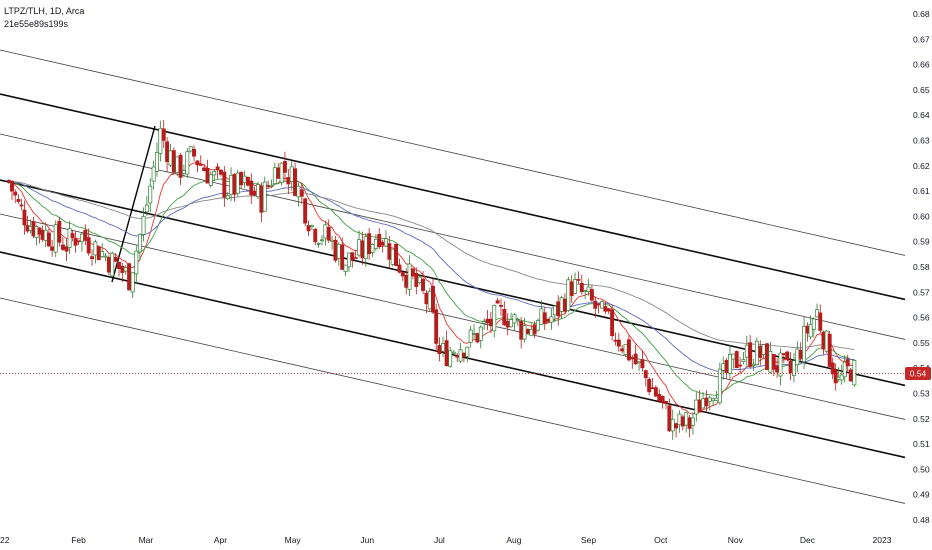  I want to click on y-tick-label: 0.68, so click(921, 14).